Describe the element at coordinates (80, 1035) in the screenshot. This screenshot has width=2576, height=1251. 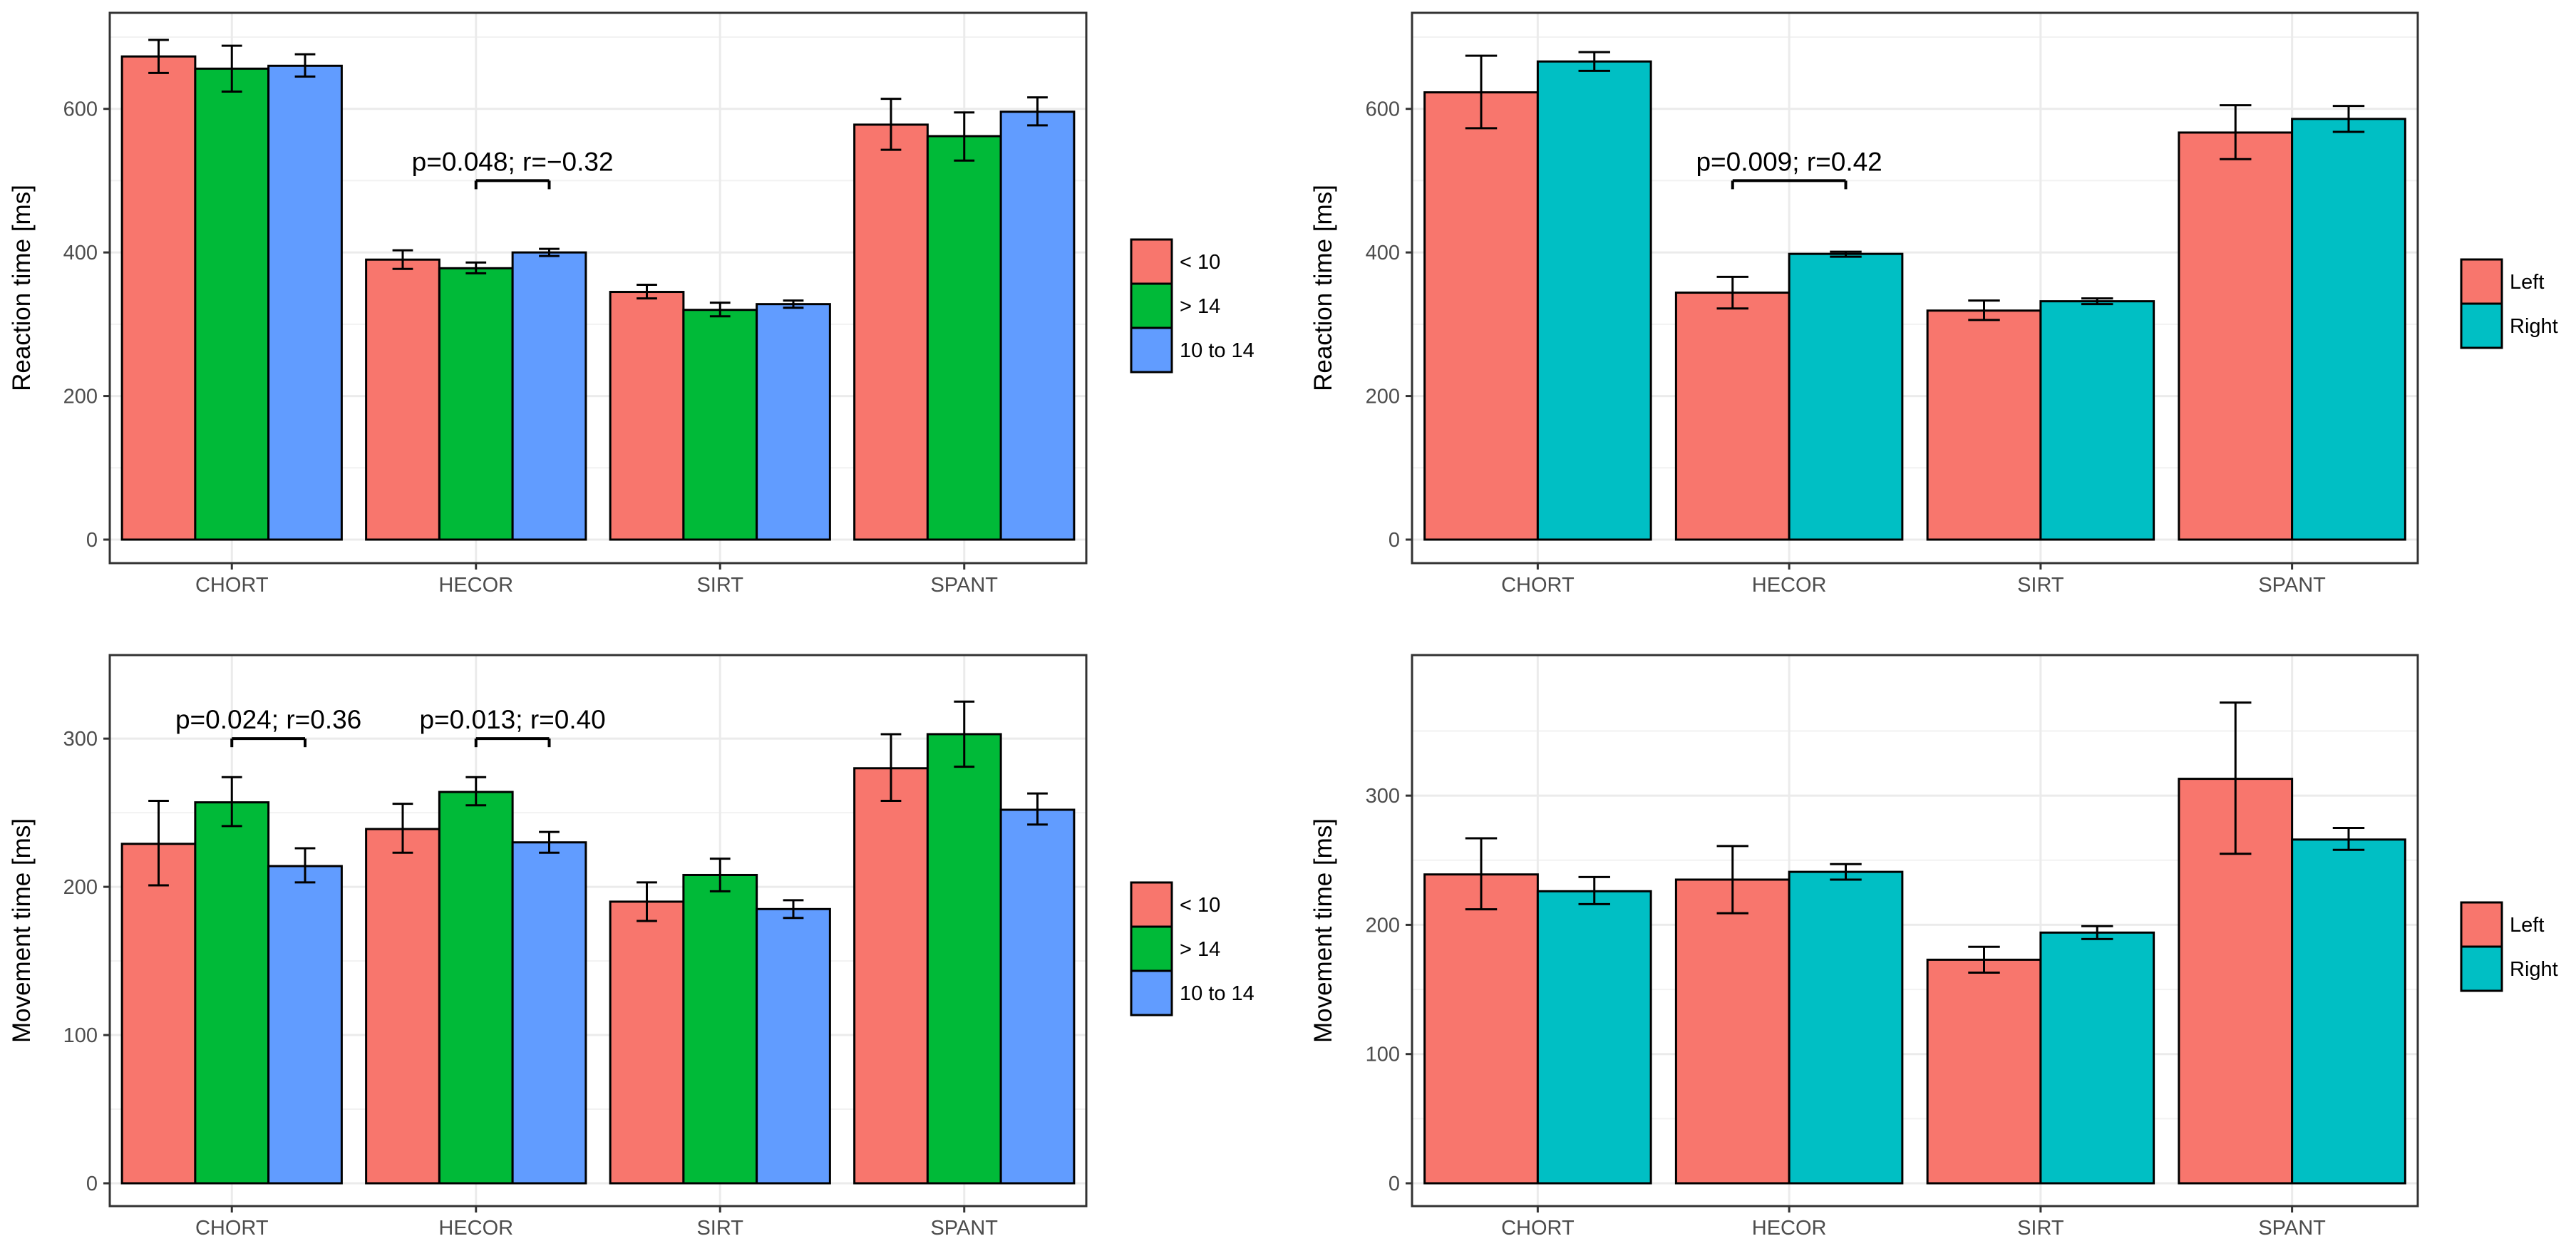
I see `y-tick-label: 100` at that location.